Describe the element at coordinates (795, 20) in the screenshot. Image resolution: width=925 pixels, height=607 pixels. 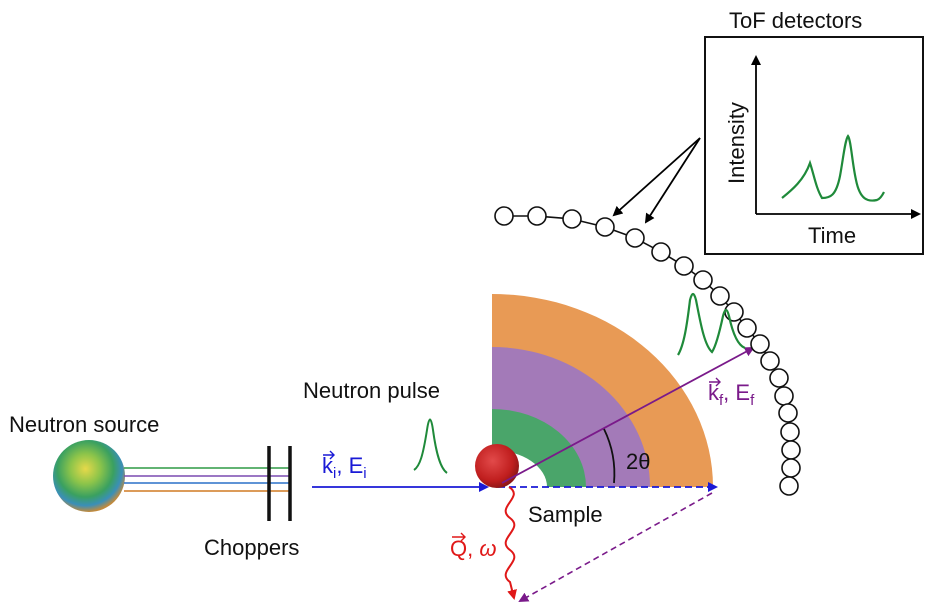
I see `tof-detectors-title: ToF detectors` at that location.